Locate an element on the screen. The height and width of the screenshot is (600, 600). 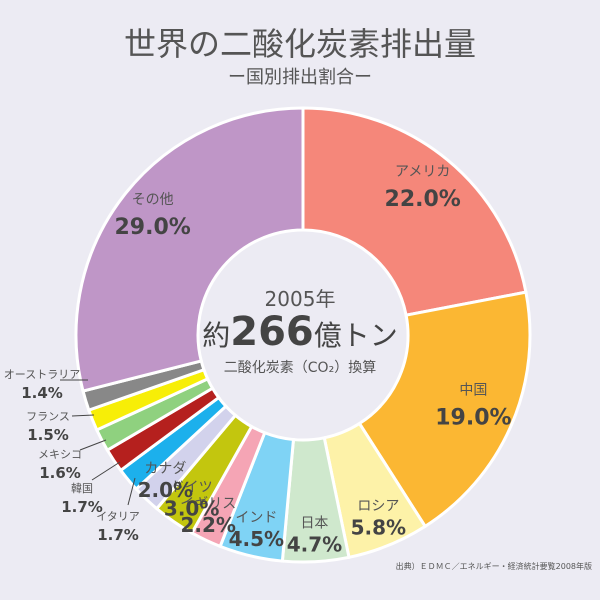
center-total-amount: 約266億トン is located at coordinates (300, 332).